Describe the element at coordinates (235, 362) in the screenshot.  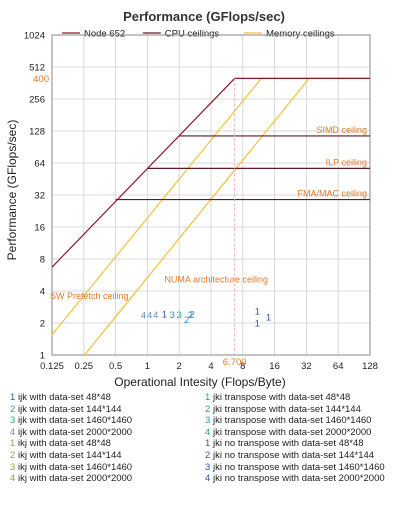
I see `ridge-value-label: 6.700` at that location.